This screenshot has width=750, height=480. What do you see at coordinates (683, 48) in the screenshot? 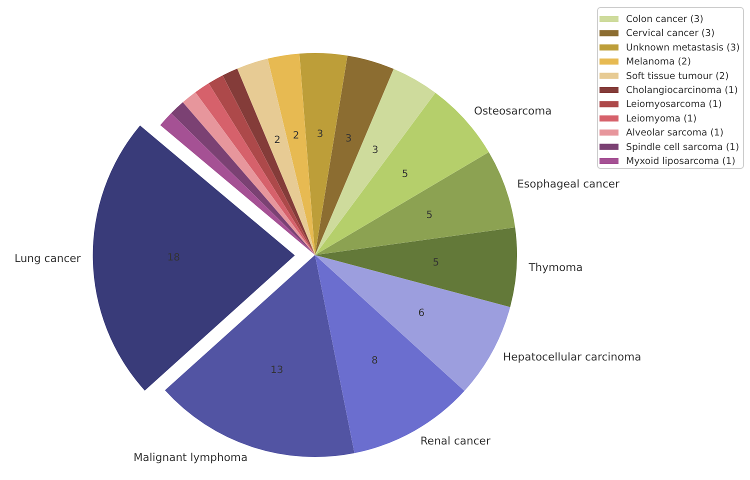
I see `legend-label: Unknown metastasis (3)` at bounding box center [683, 48].